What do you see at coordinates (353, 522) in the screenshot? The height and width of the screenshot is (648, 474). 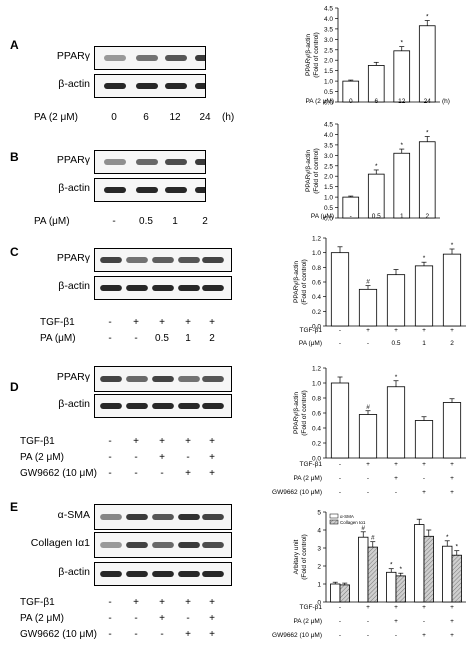 I see `legend-label: Collagen Iα1` at bounding box center [353, 522].